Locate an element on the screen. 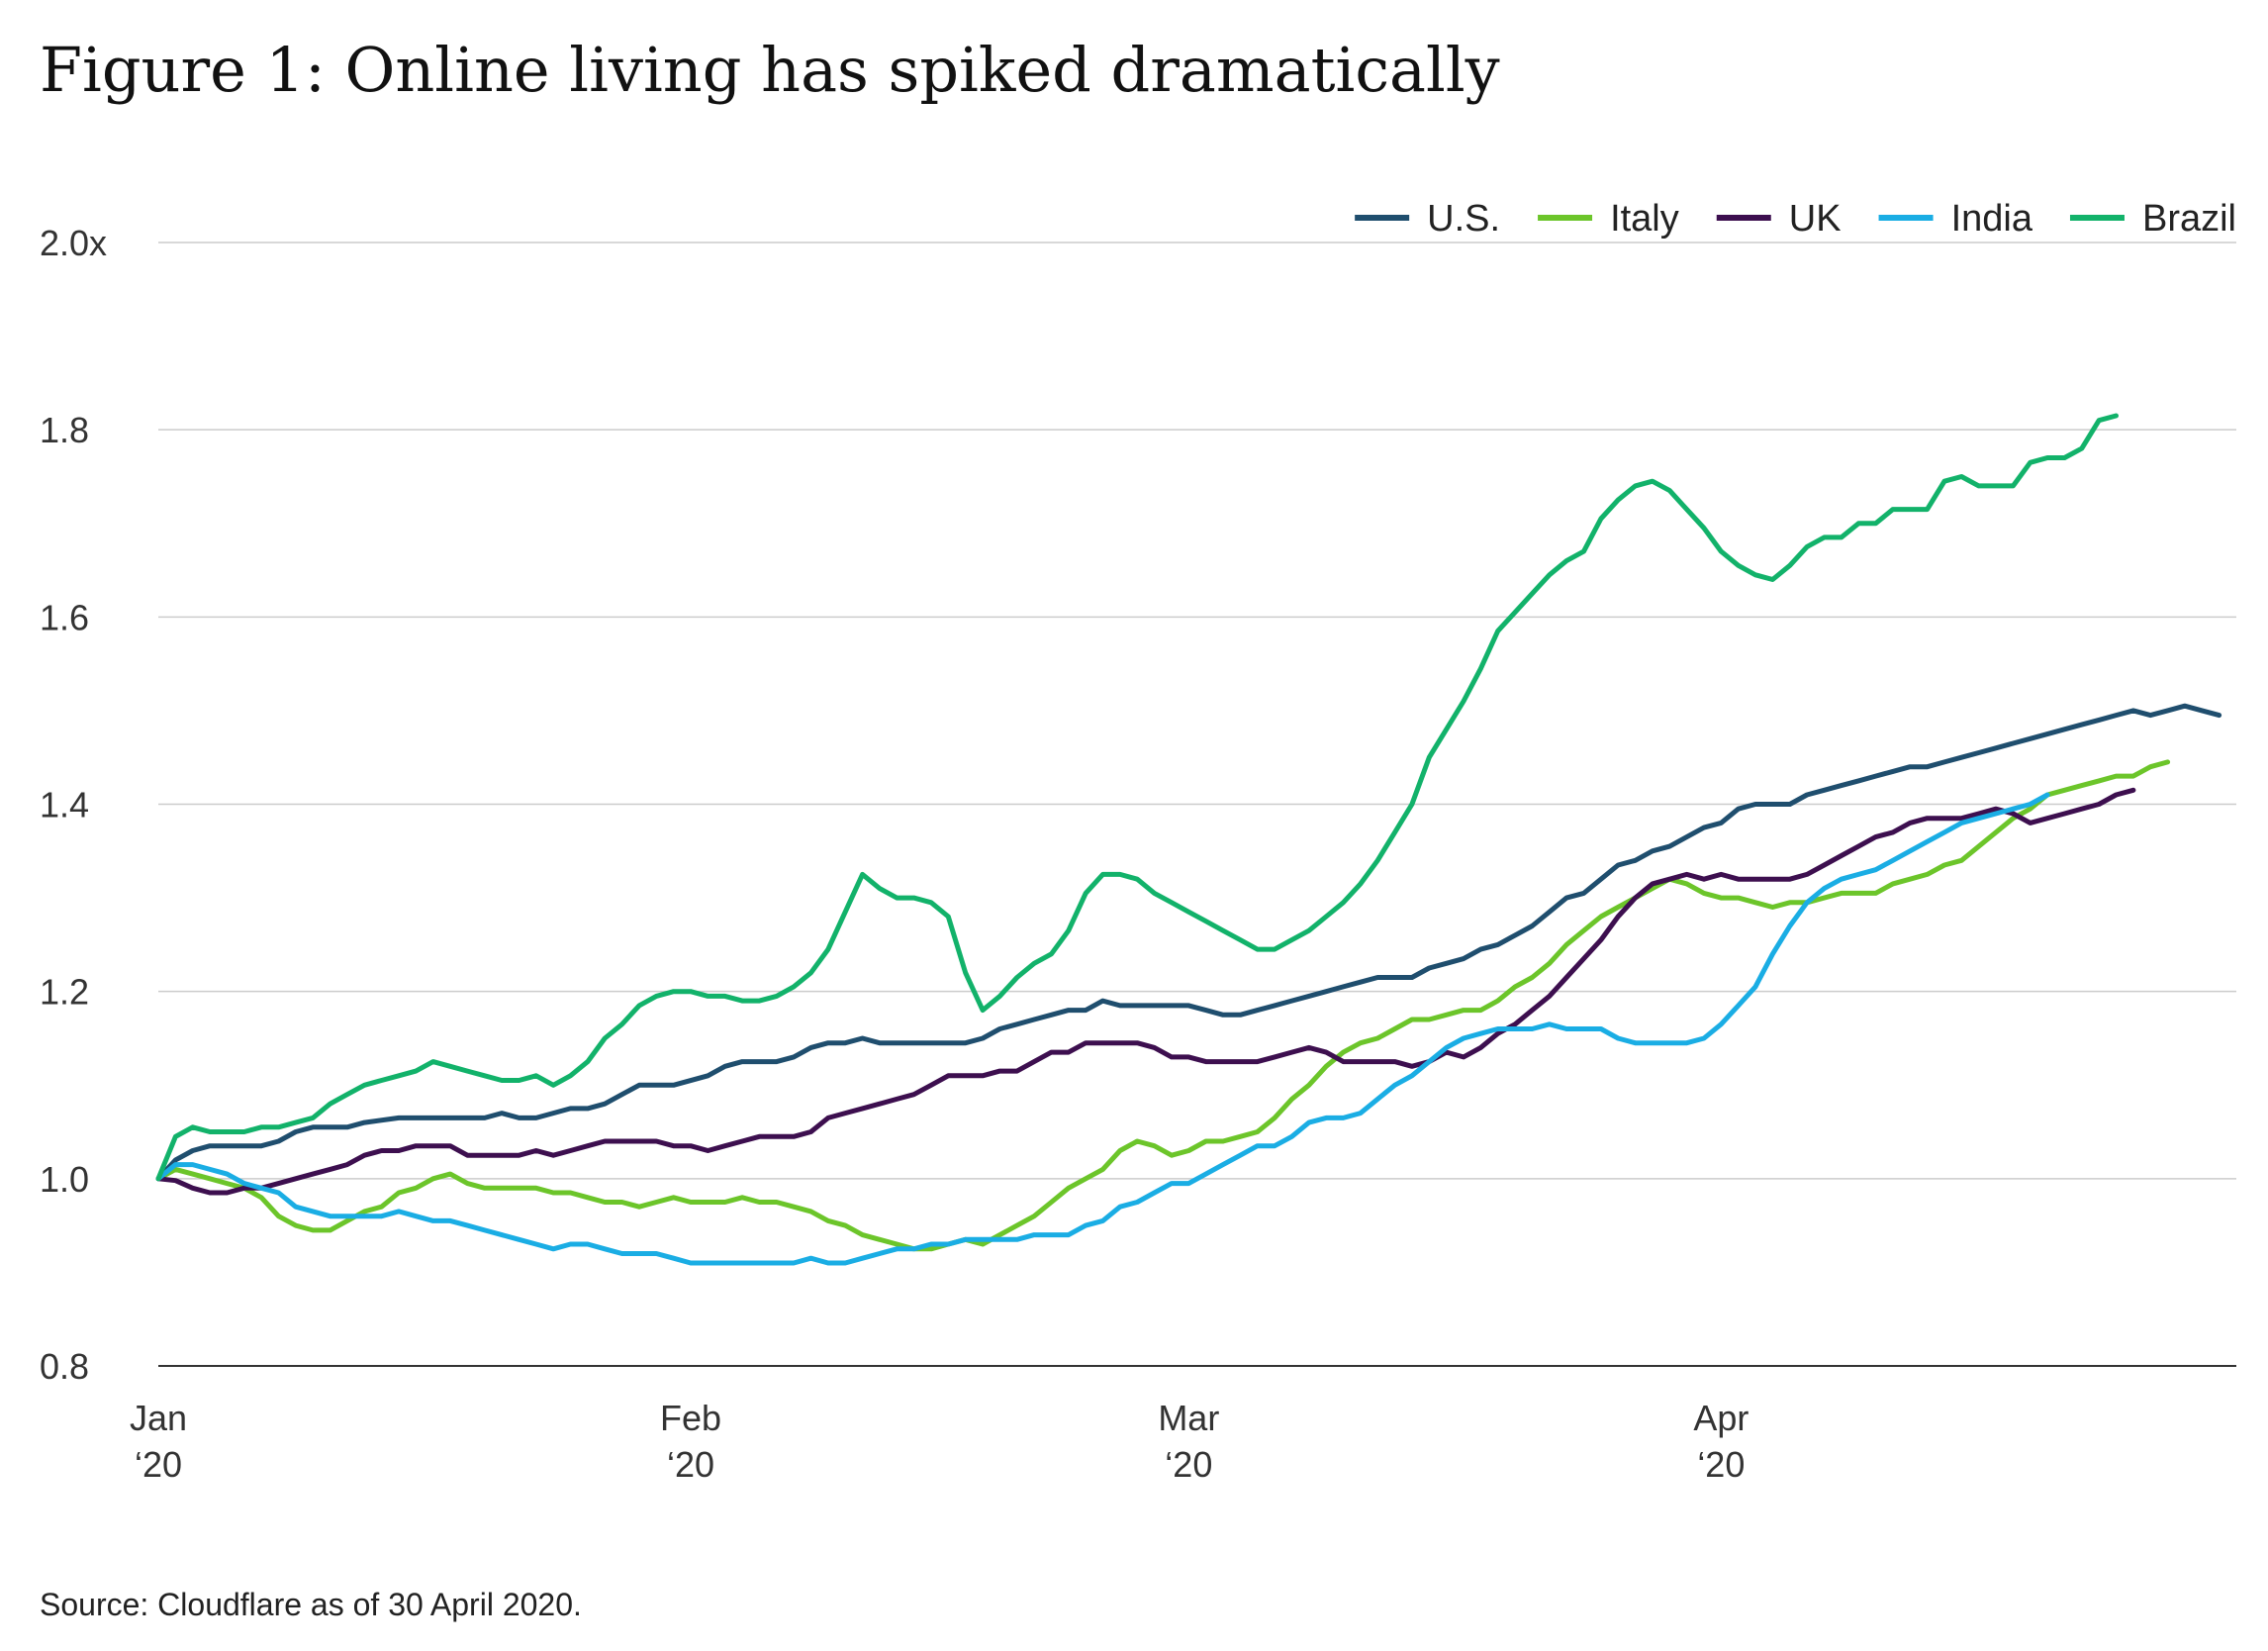  source-note: Source: Cloudflare as of 30 April 2020. is located at coordinates (311, 1604).